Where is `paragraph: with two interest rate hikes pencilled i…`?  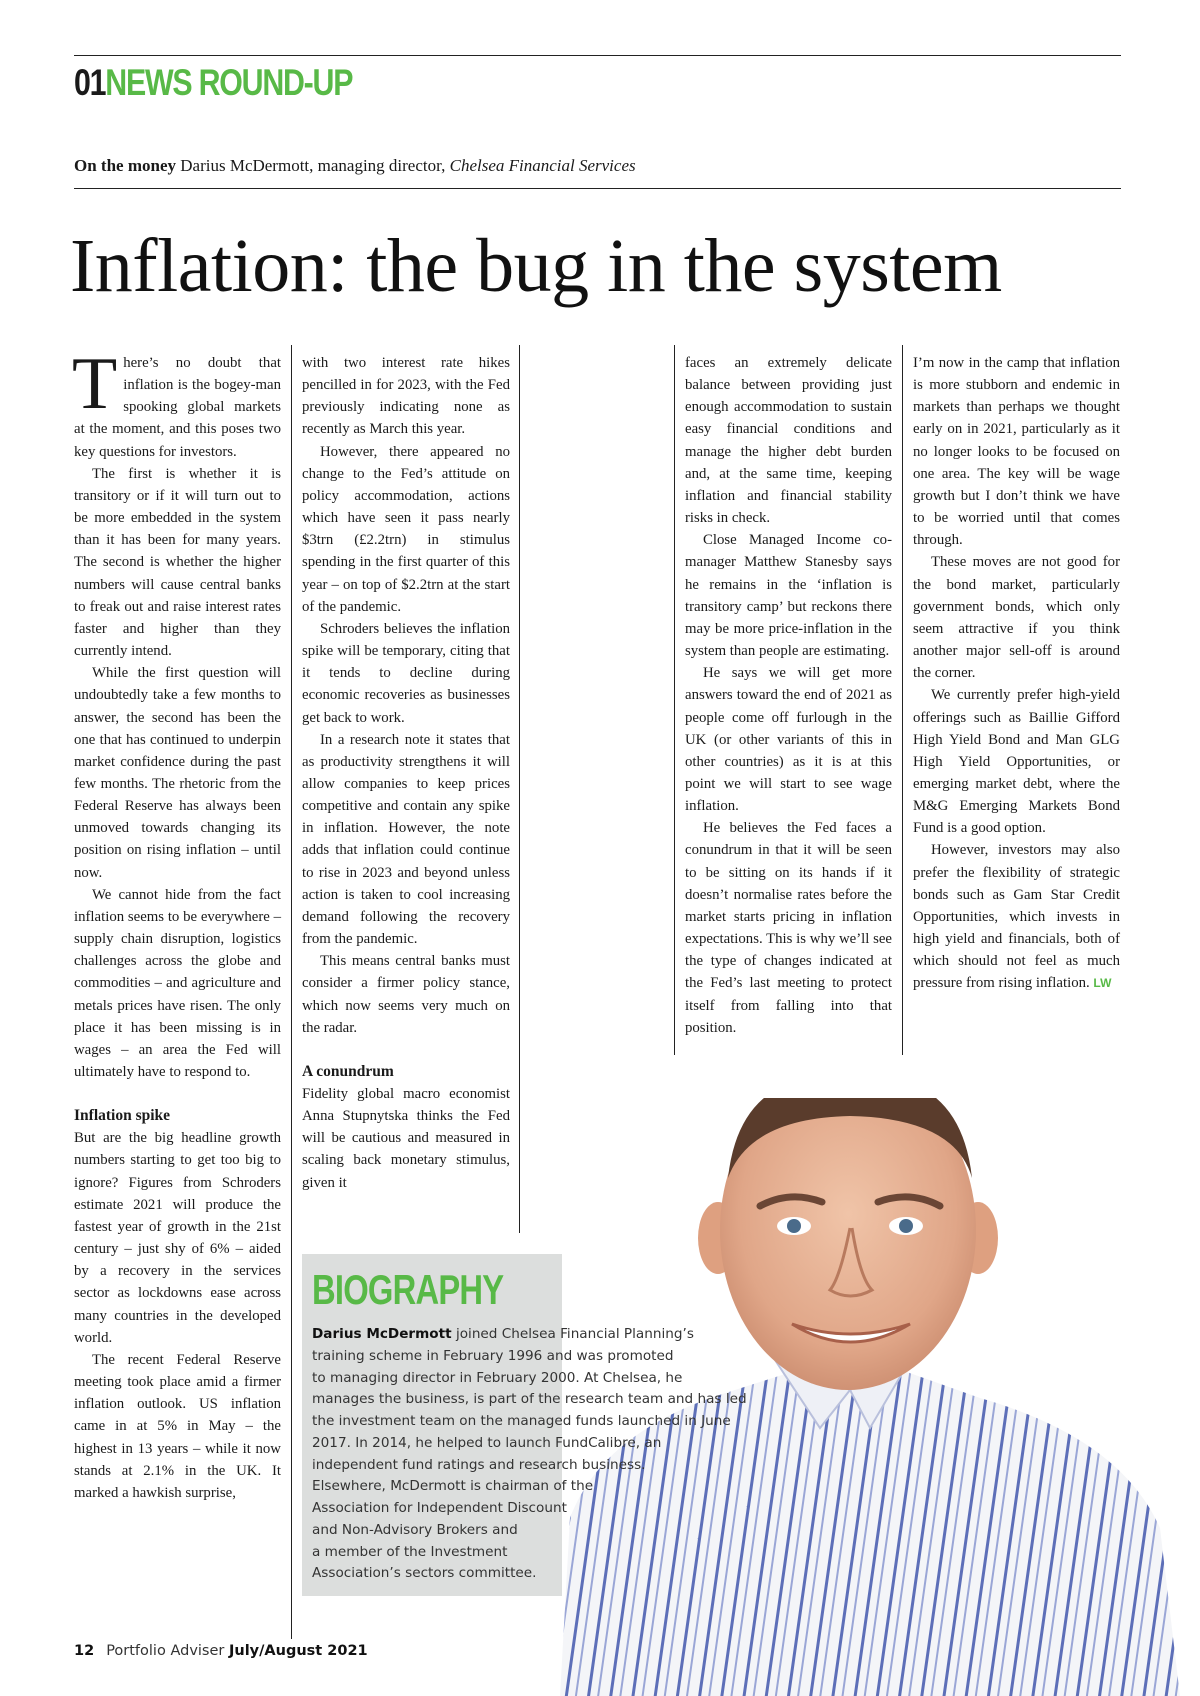 paragraph: with two interest rate hikes pencilled i… is located at coordinates (406, 396).